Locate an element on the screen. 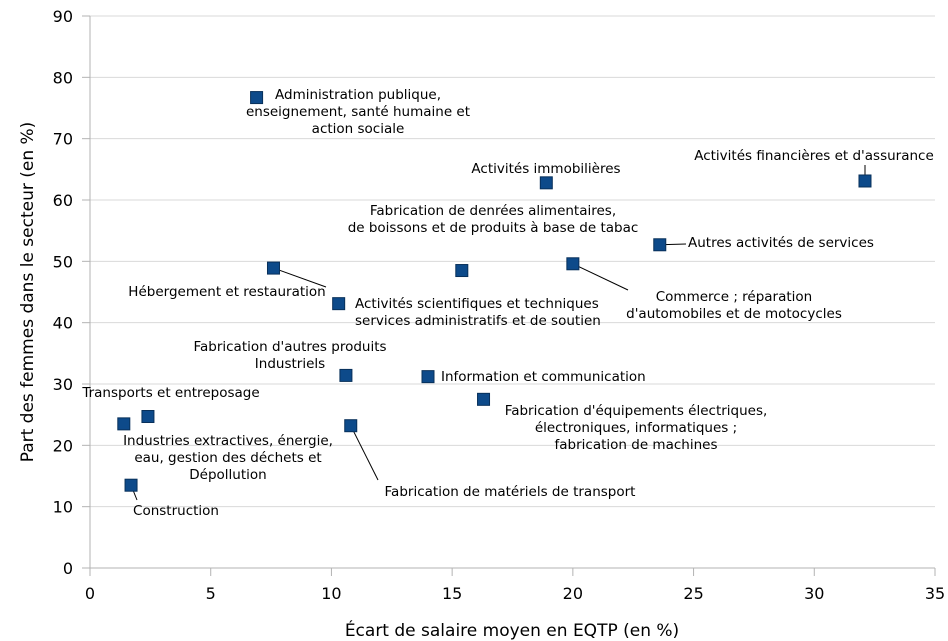  point-label: Hébergement et restauration is located at coordinates (226, 292).